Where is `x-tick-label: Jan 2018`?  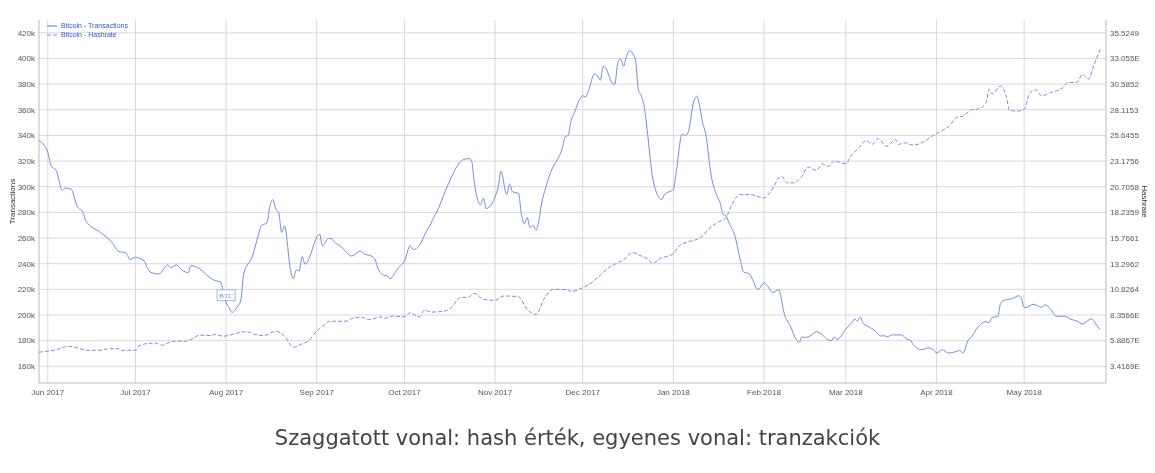 x-tick-label: Jan 2018 is located at coordinates (673, 392).